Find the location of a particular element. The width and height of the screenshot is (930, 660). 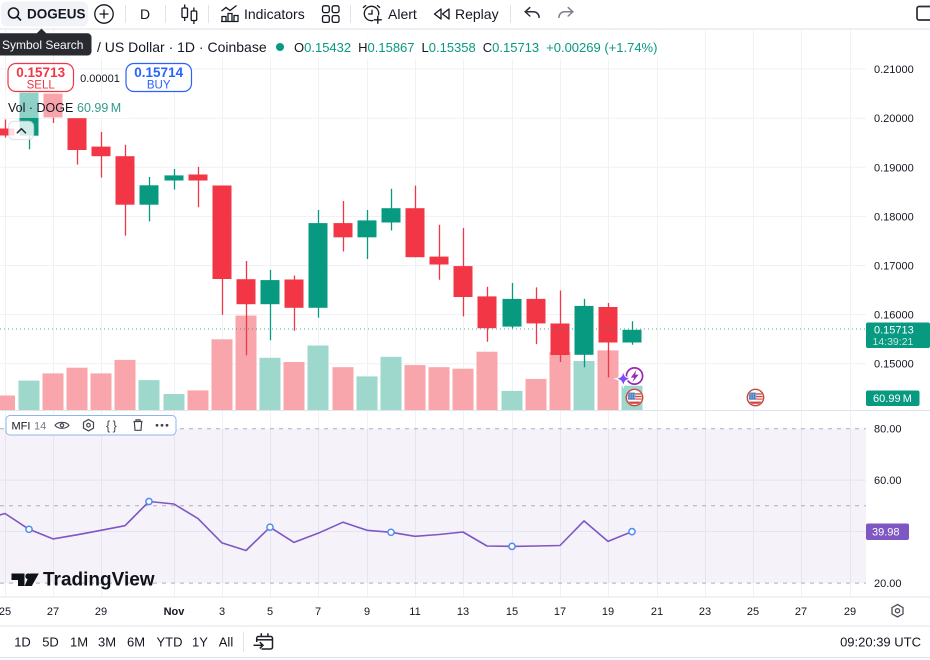

svg-text: 0.17000 is located at coordinates (894, 267).